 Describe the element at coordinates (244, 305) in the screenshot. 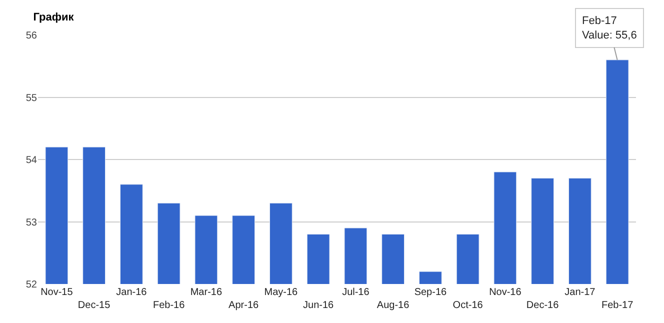

I see `x-tick-label: Apr-16` at that location.